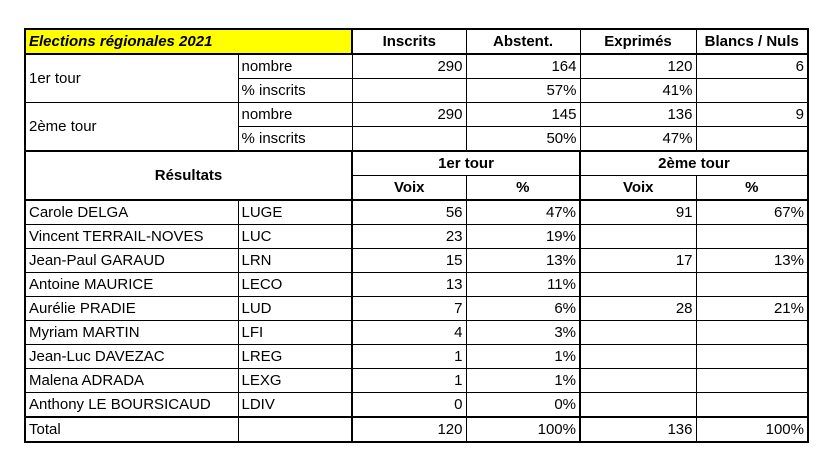 The image size is (834, 465). Describe the element at coordinates (638, 212) in the screenshot. I see `candidate-voix-2: 91` at that location.